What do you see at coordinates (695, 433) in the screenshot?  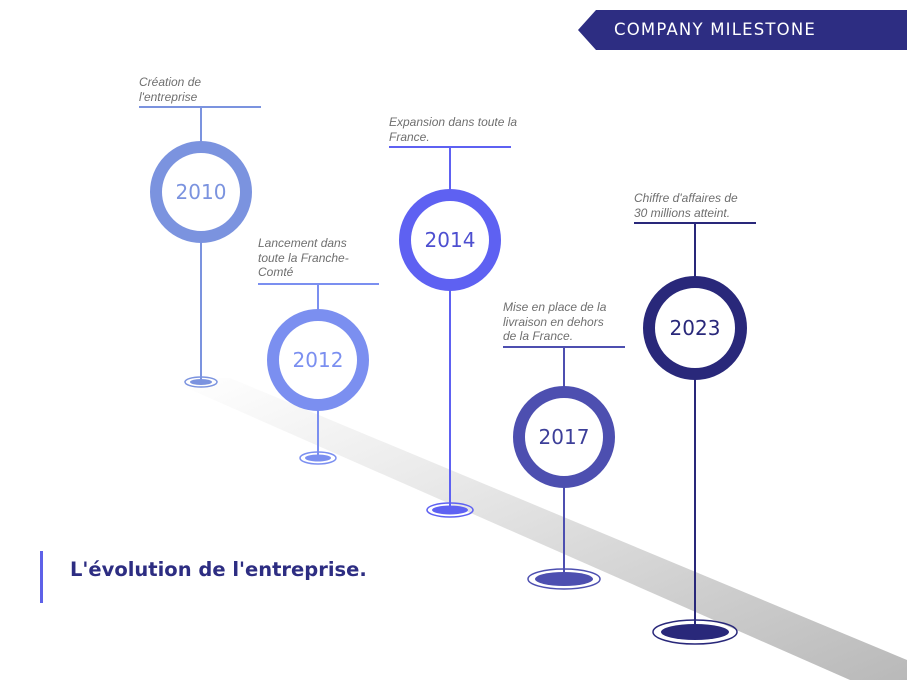 I see `milestone-2023: 2023` at bounding box center [695, 433].